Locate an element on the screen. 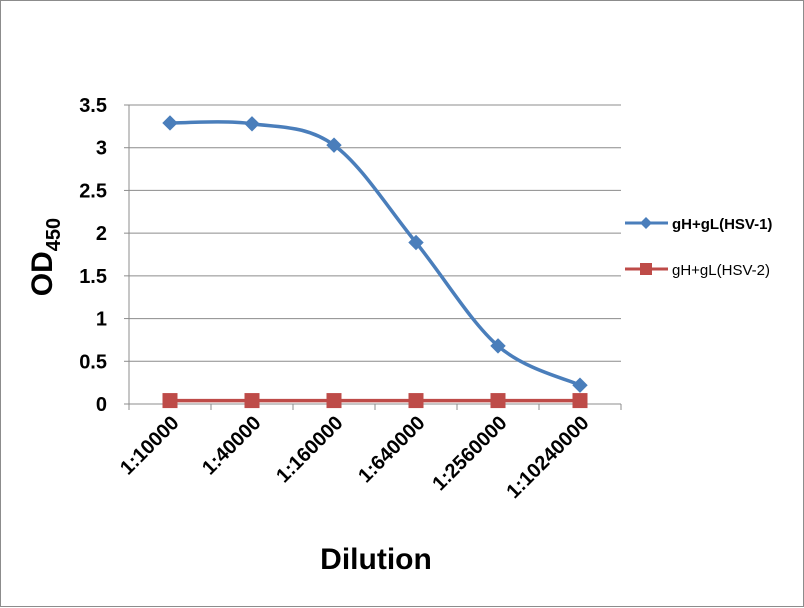 The width and height of the screenshot is (804, 608). y-axis-title: OD450 is located at coordinates (45, 257).